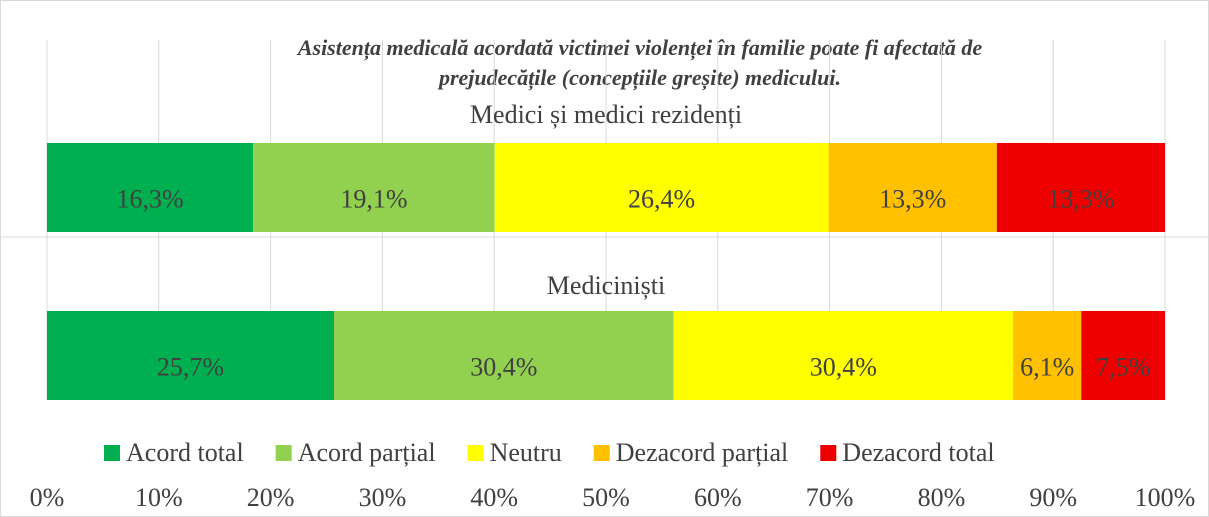 The width and height of the screenshot is (1209, 517). What do you see at coordinates (526, 452) in the screenshot?
I see `legend-label: Neutru` at bounding box center [526, 452].